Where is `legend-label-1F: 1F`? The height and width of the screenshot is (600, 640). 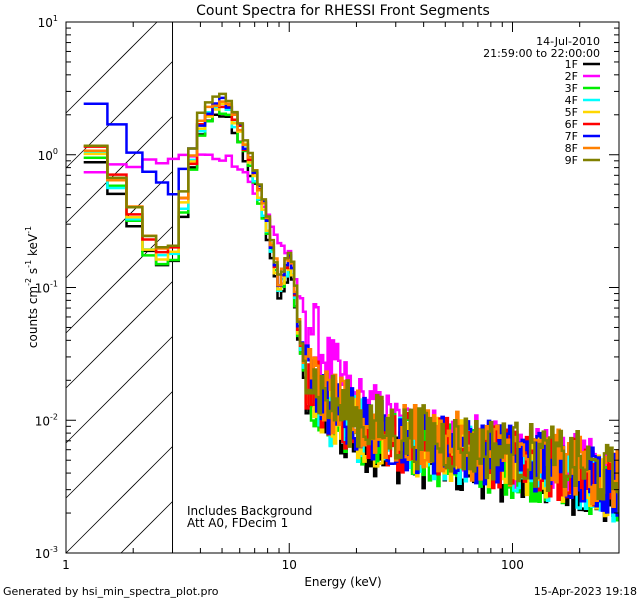 legend-label-1F: 1F is located at coordinates (571, 64).